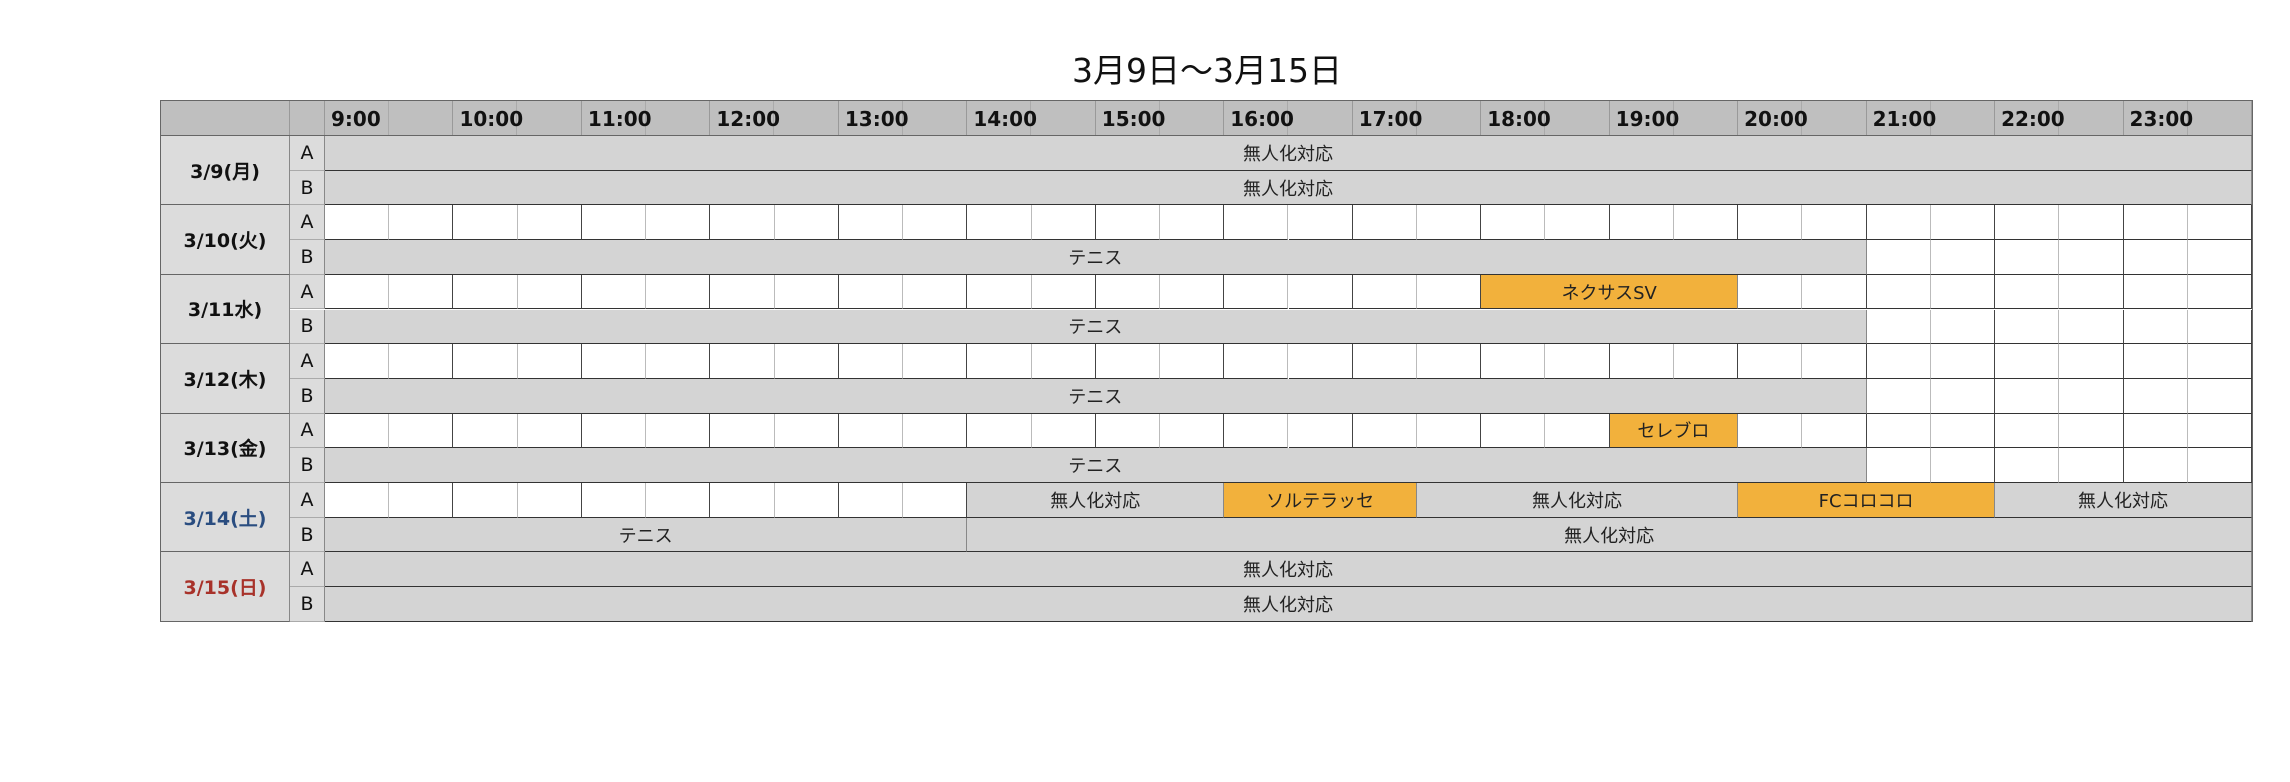 Image resolution: width=2290 pixels, height=782 pixels. Describe the element at coordinates (1674, 431) in the screenshot. I see `booking-block: セレブロ` at that location.